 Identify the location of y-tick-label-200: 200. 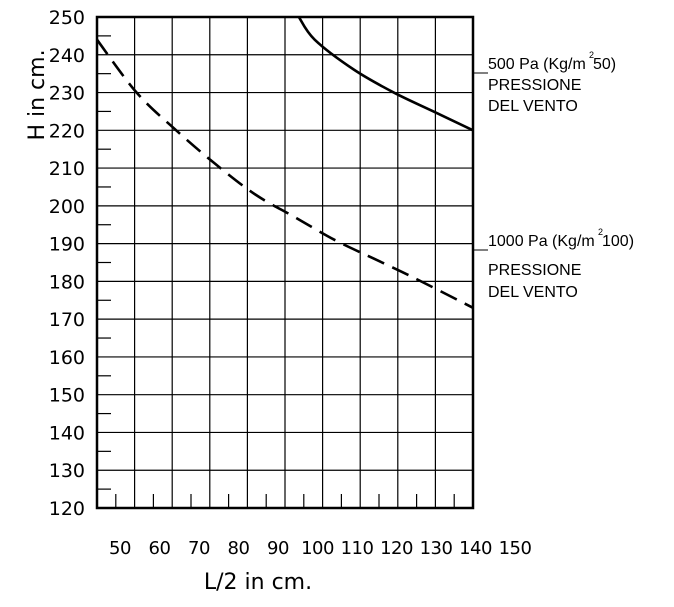
(67, 207).